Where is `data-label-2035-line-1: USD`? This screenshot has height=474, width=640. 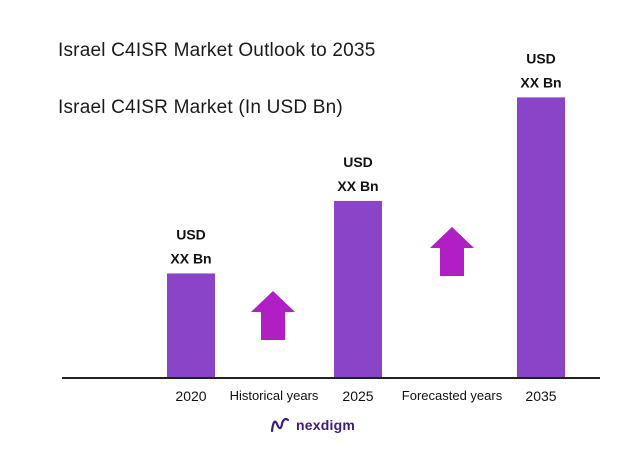
data-label-2035-line-1: USD is located at coordinates (541, 58).